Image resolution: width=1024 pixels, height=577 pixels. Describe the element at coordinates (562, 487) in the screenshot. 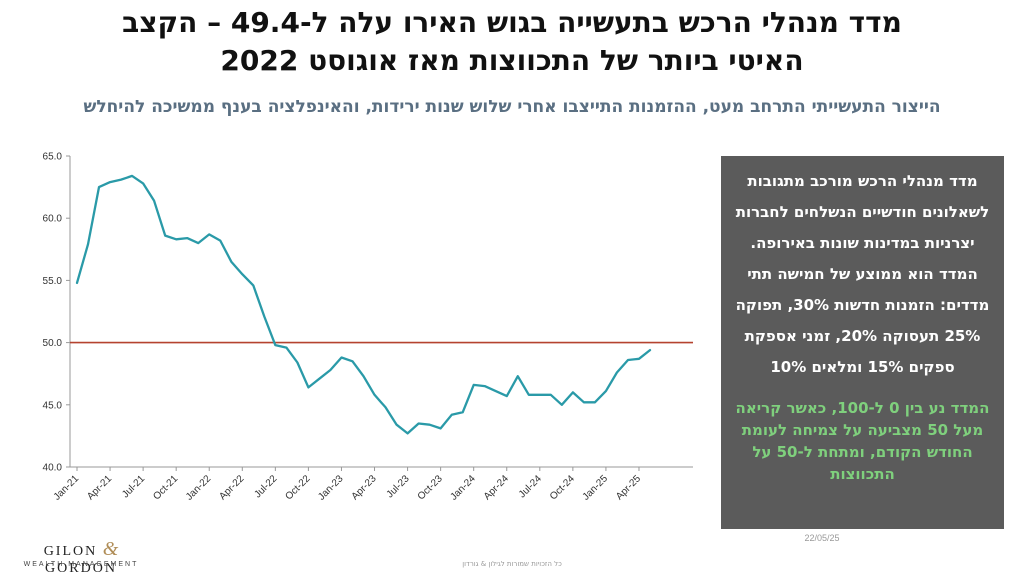

I see `x-tick-label: Oct-24` at that location.